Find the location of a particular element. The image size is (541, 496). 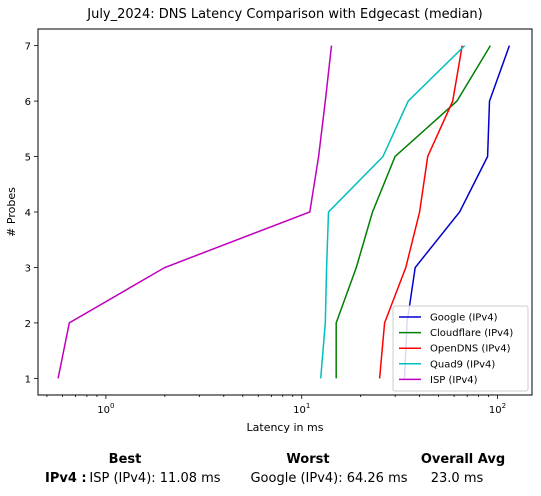

legend-label: Google (IPv4) is located at coordinates (464, 318).